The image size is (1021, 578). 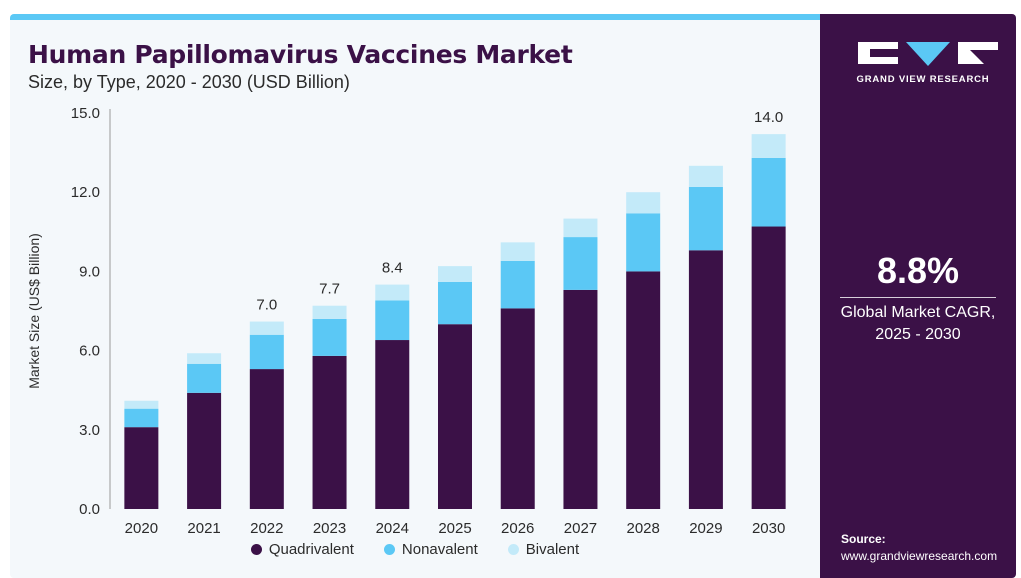 I want to click on bar-nonavalent-2024, so click(x=392, y=320).